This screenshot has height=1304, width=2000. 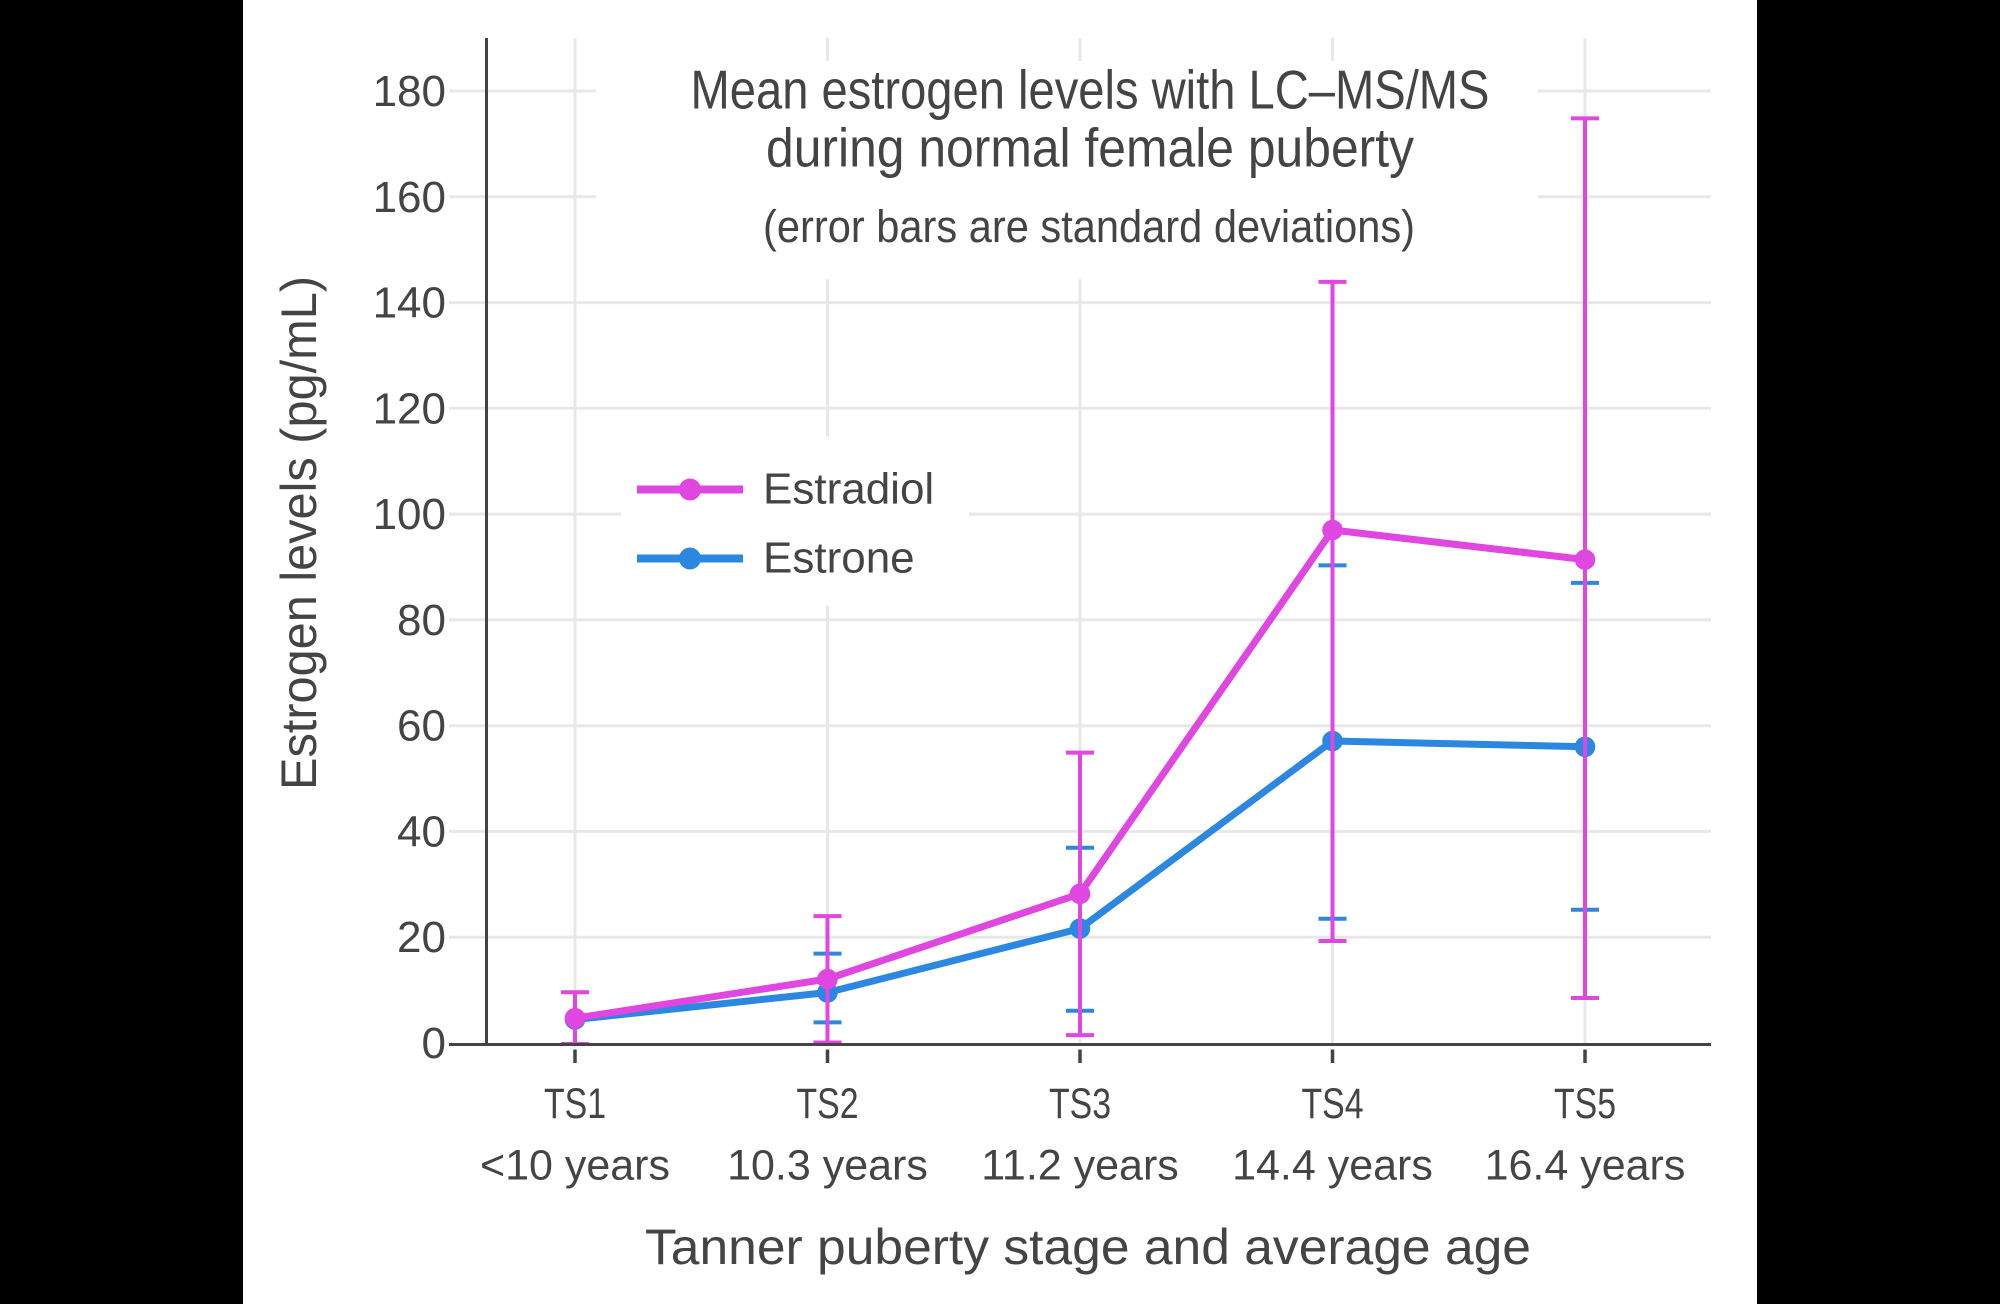 I want to click on svg-text: Estrone, so click(x=839, y=558).